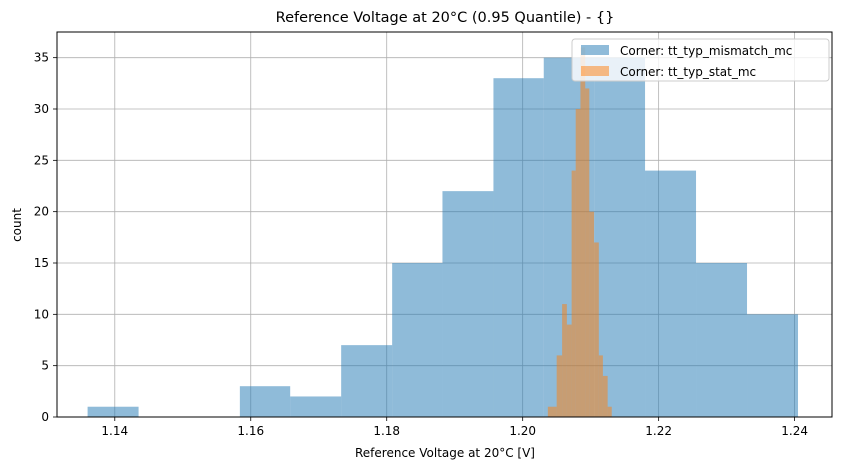 This screenshot has height=470, width=841. I want to click on x-axis-label: Reference Voltage at 20°C [V], so click(445, 453).